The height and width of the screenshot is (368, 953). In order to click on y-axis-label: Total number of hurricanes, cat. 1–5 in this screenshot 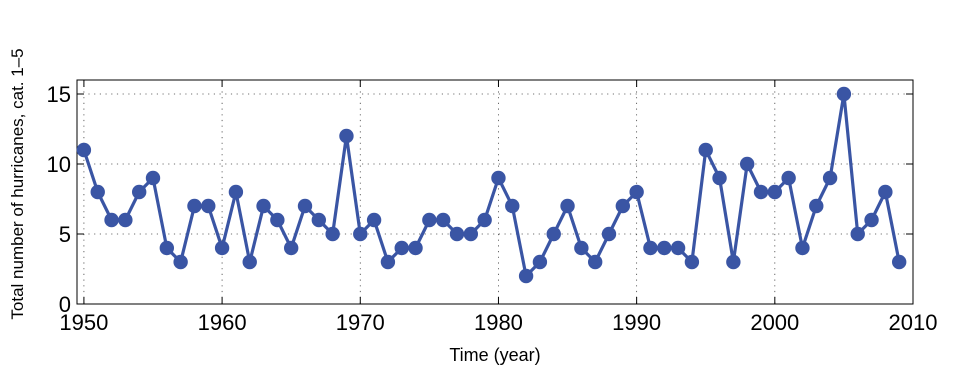, I will do `click(17, 183)`.